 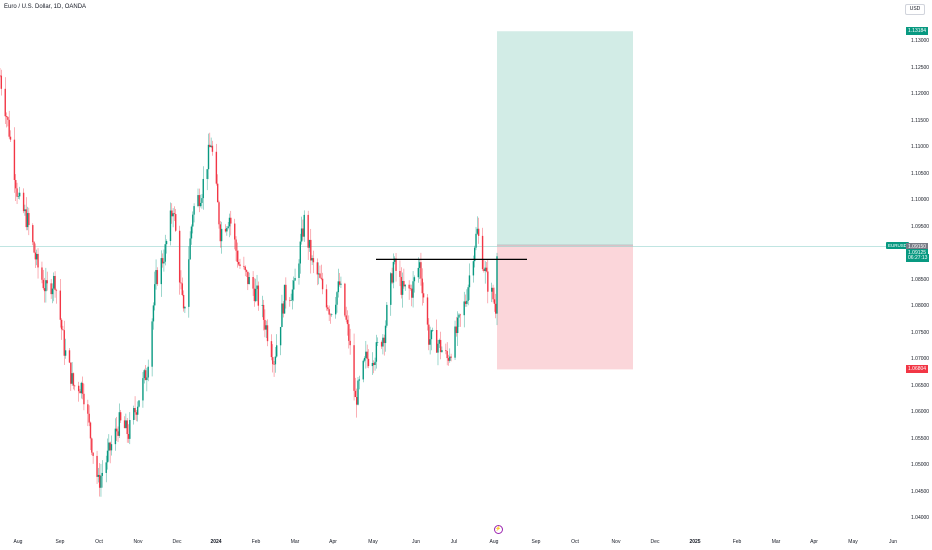 What do you see at coordinates (915, 9) in the screenshot?
I see `currency-button: USD` at bounding box center [915, 9].